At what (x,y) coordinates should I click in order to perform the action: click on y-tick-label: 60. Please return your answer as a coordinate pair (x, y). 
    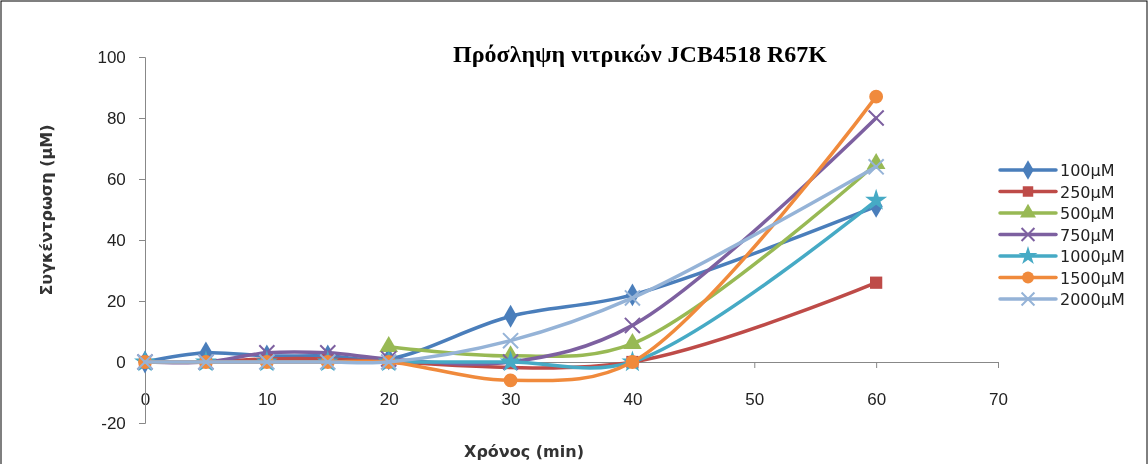
    Looking at the image, I should click on (116, 179).